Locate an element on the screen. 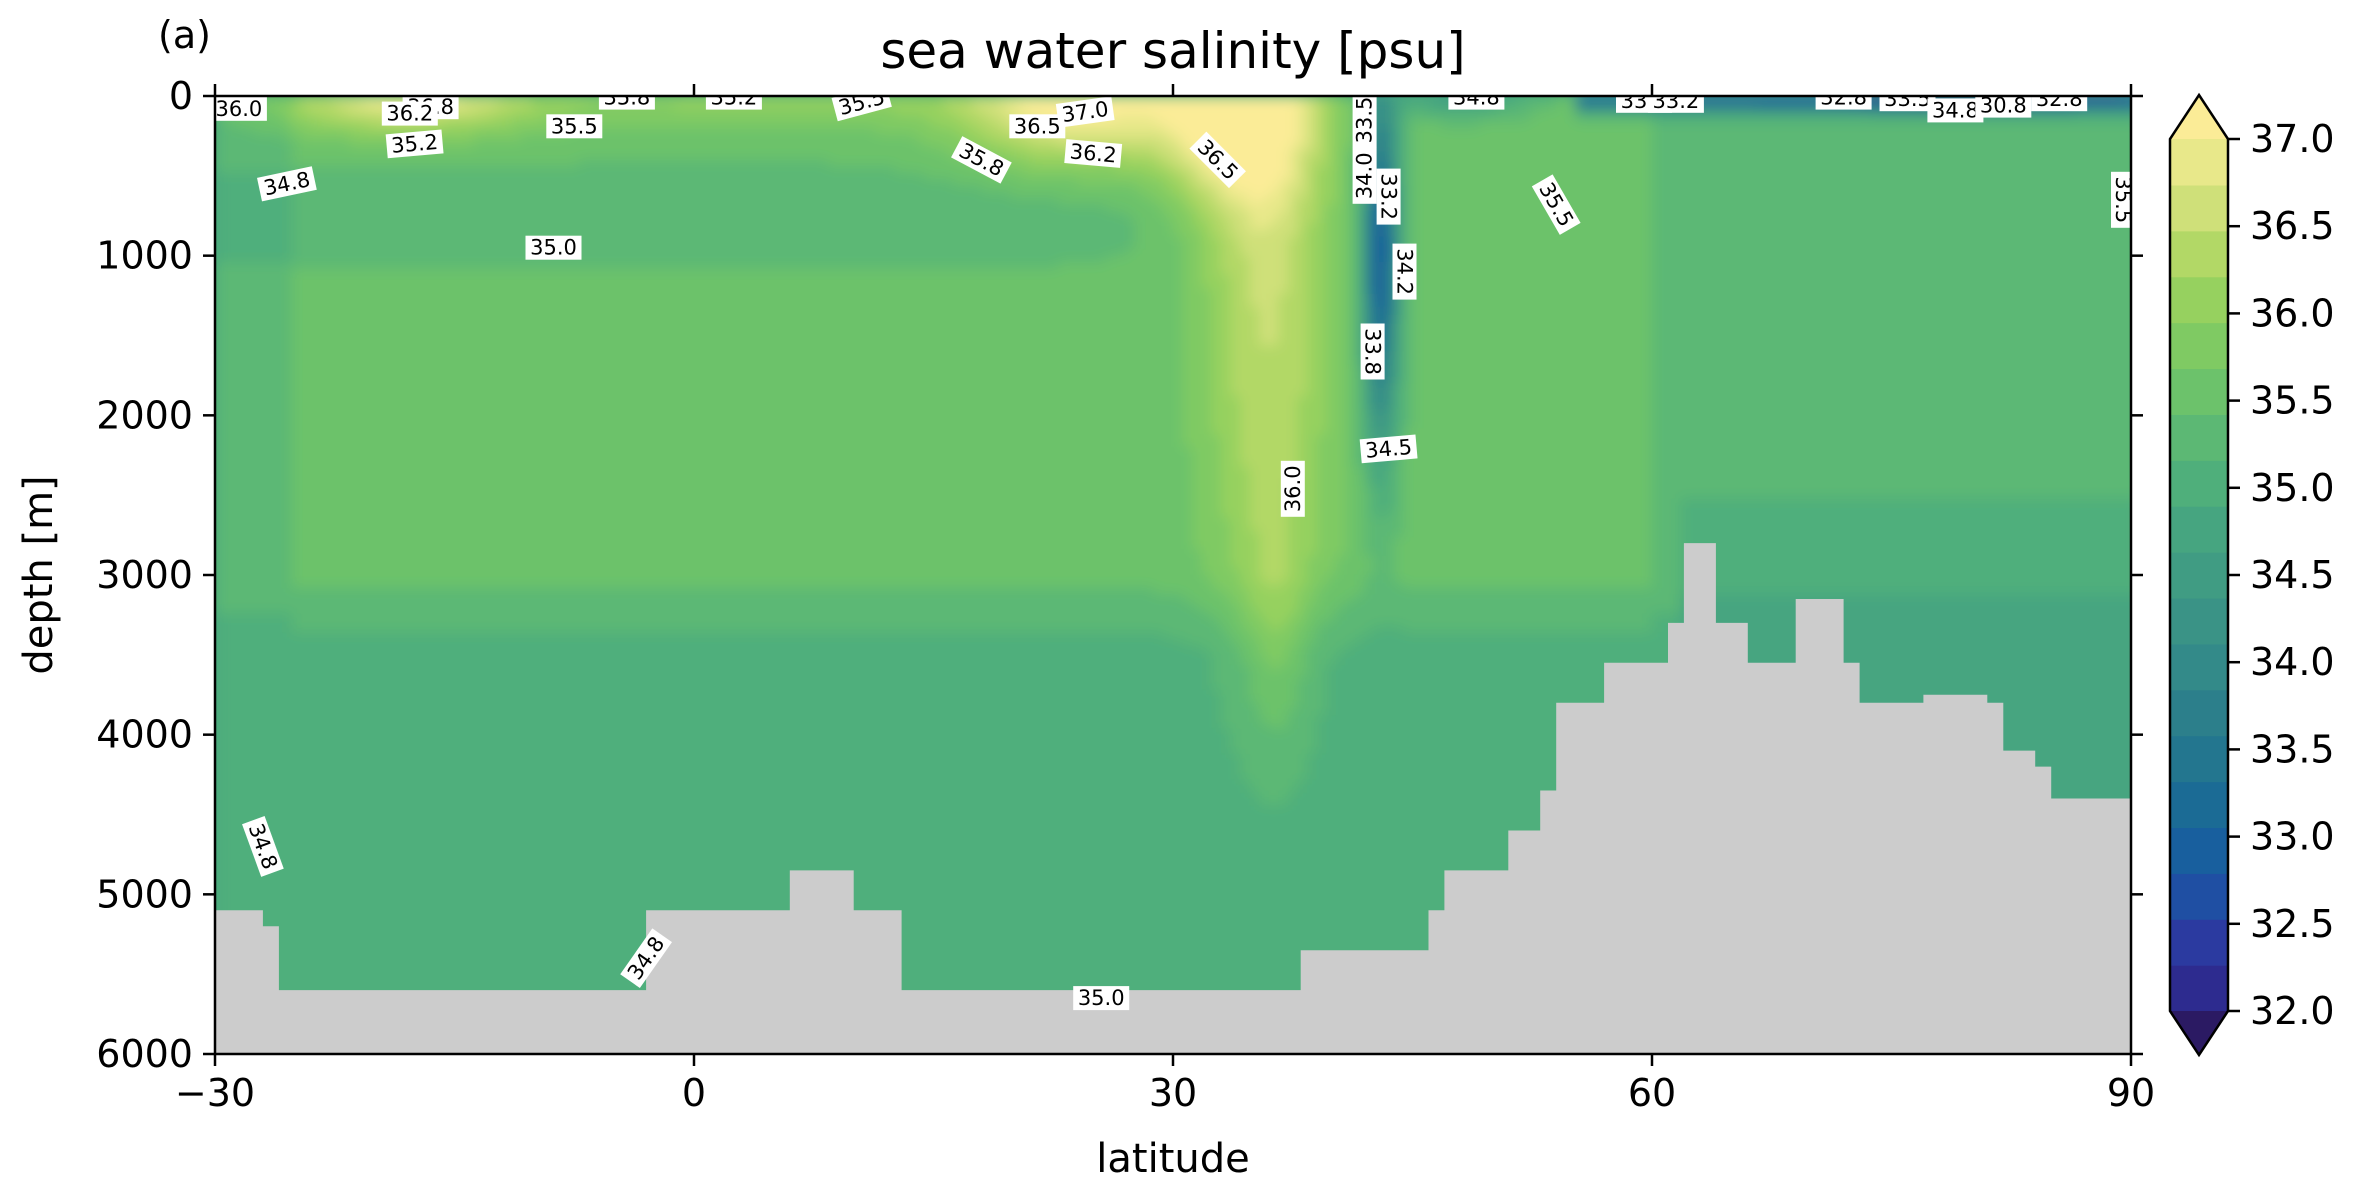 This screenshot has width=2362, height=1181. y-tick-label: 4000 is located at coordinates (144, 735).